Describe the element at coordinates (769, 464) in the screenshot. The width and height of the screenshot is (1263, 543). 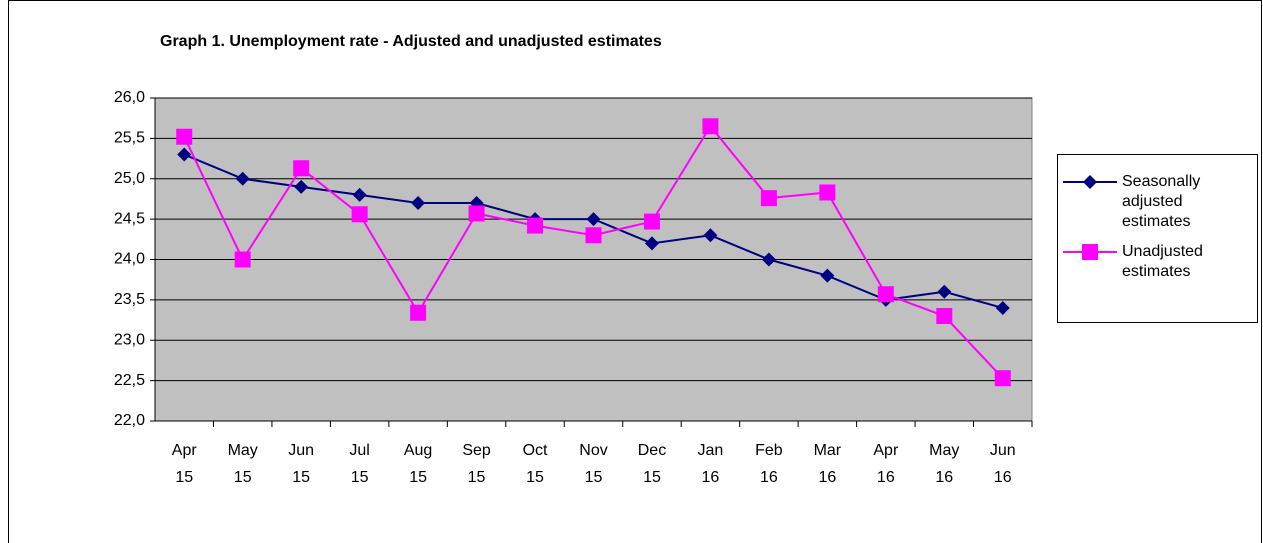
I see `x-tick-label: Feb 16` at that location.